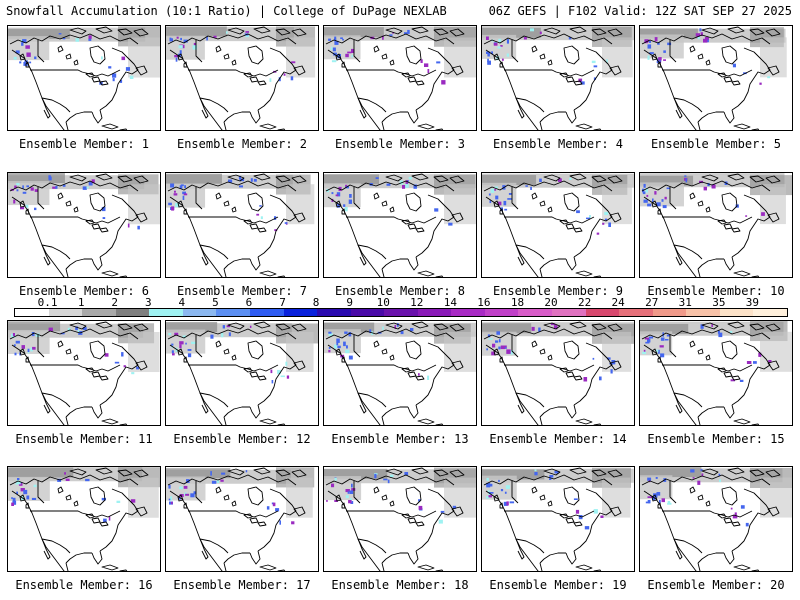 This screenshot has height=600, width=800. I want to click on legend-tick-label: 14, so click(450, 302).